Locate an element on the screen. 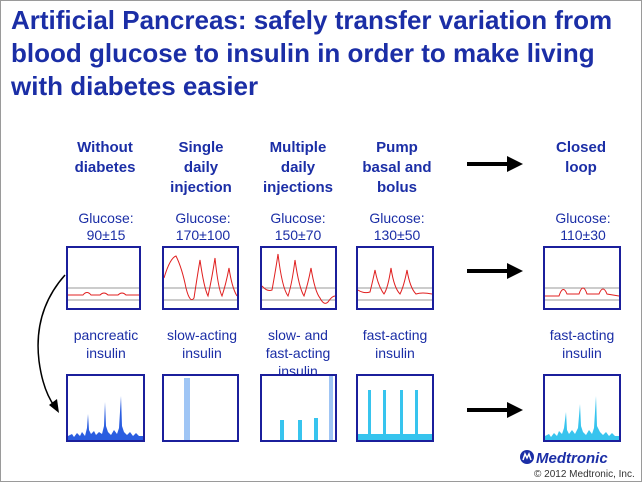  glucose-label-2: Glucose: is located at coordinates (203, 218).